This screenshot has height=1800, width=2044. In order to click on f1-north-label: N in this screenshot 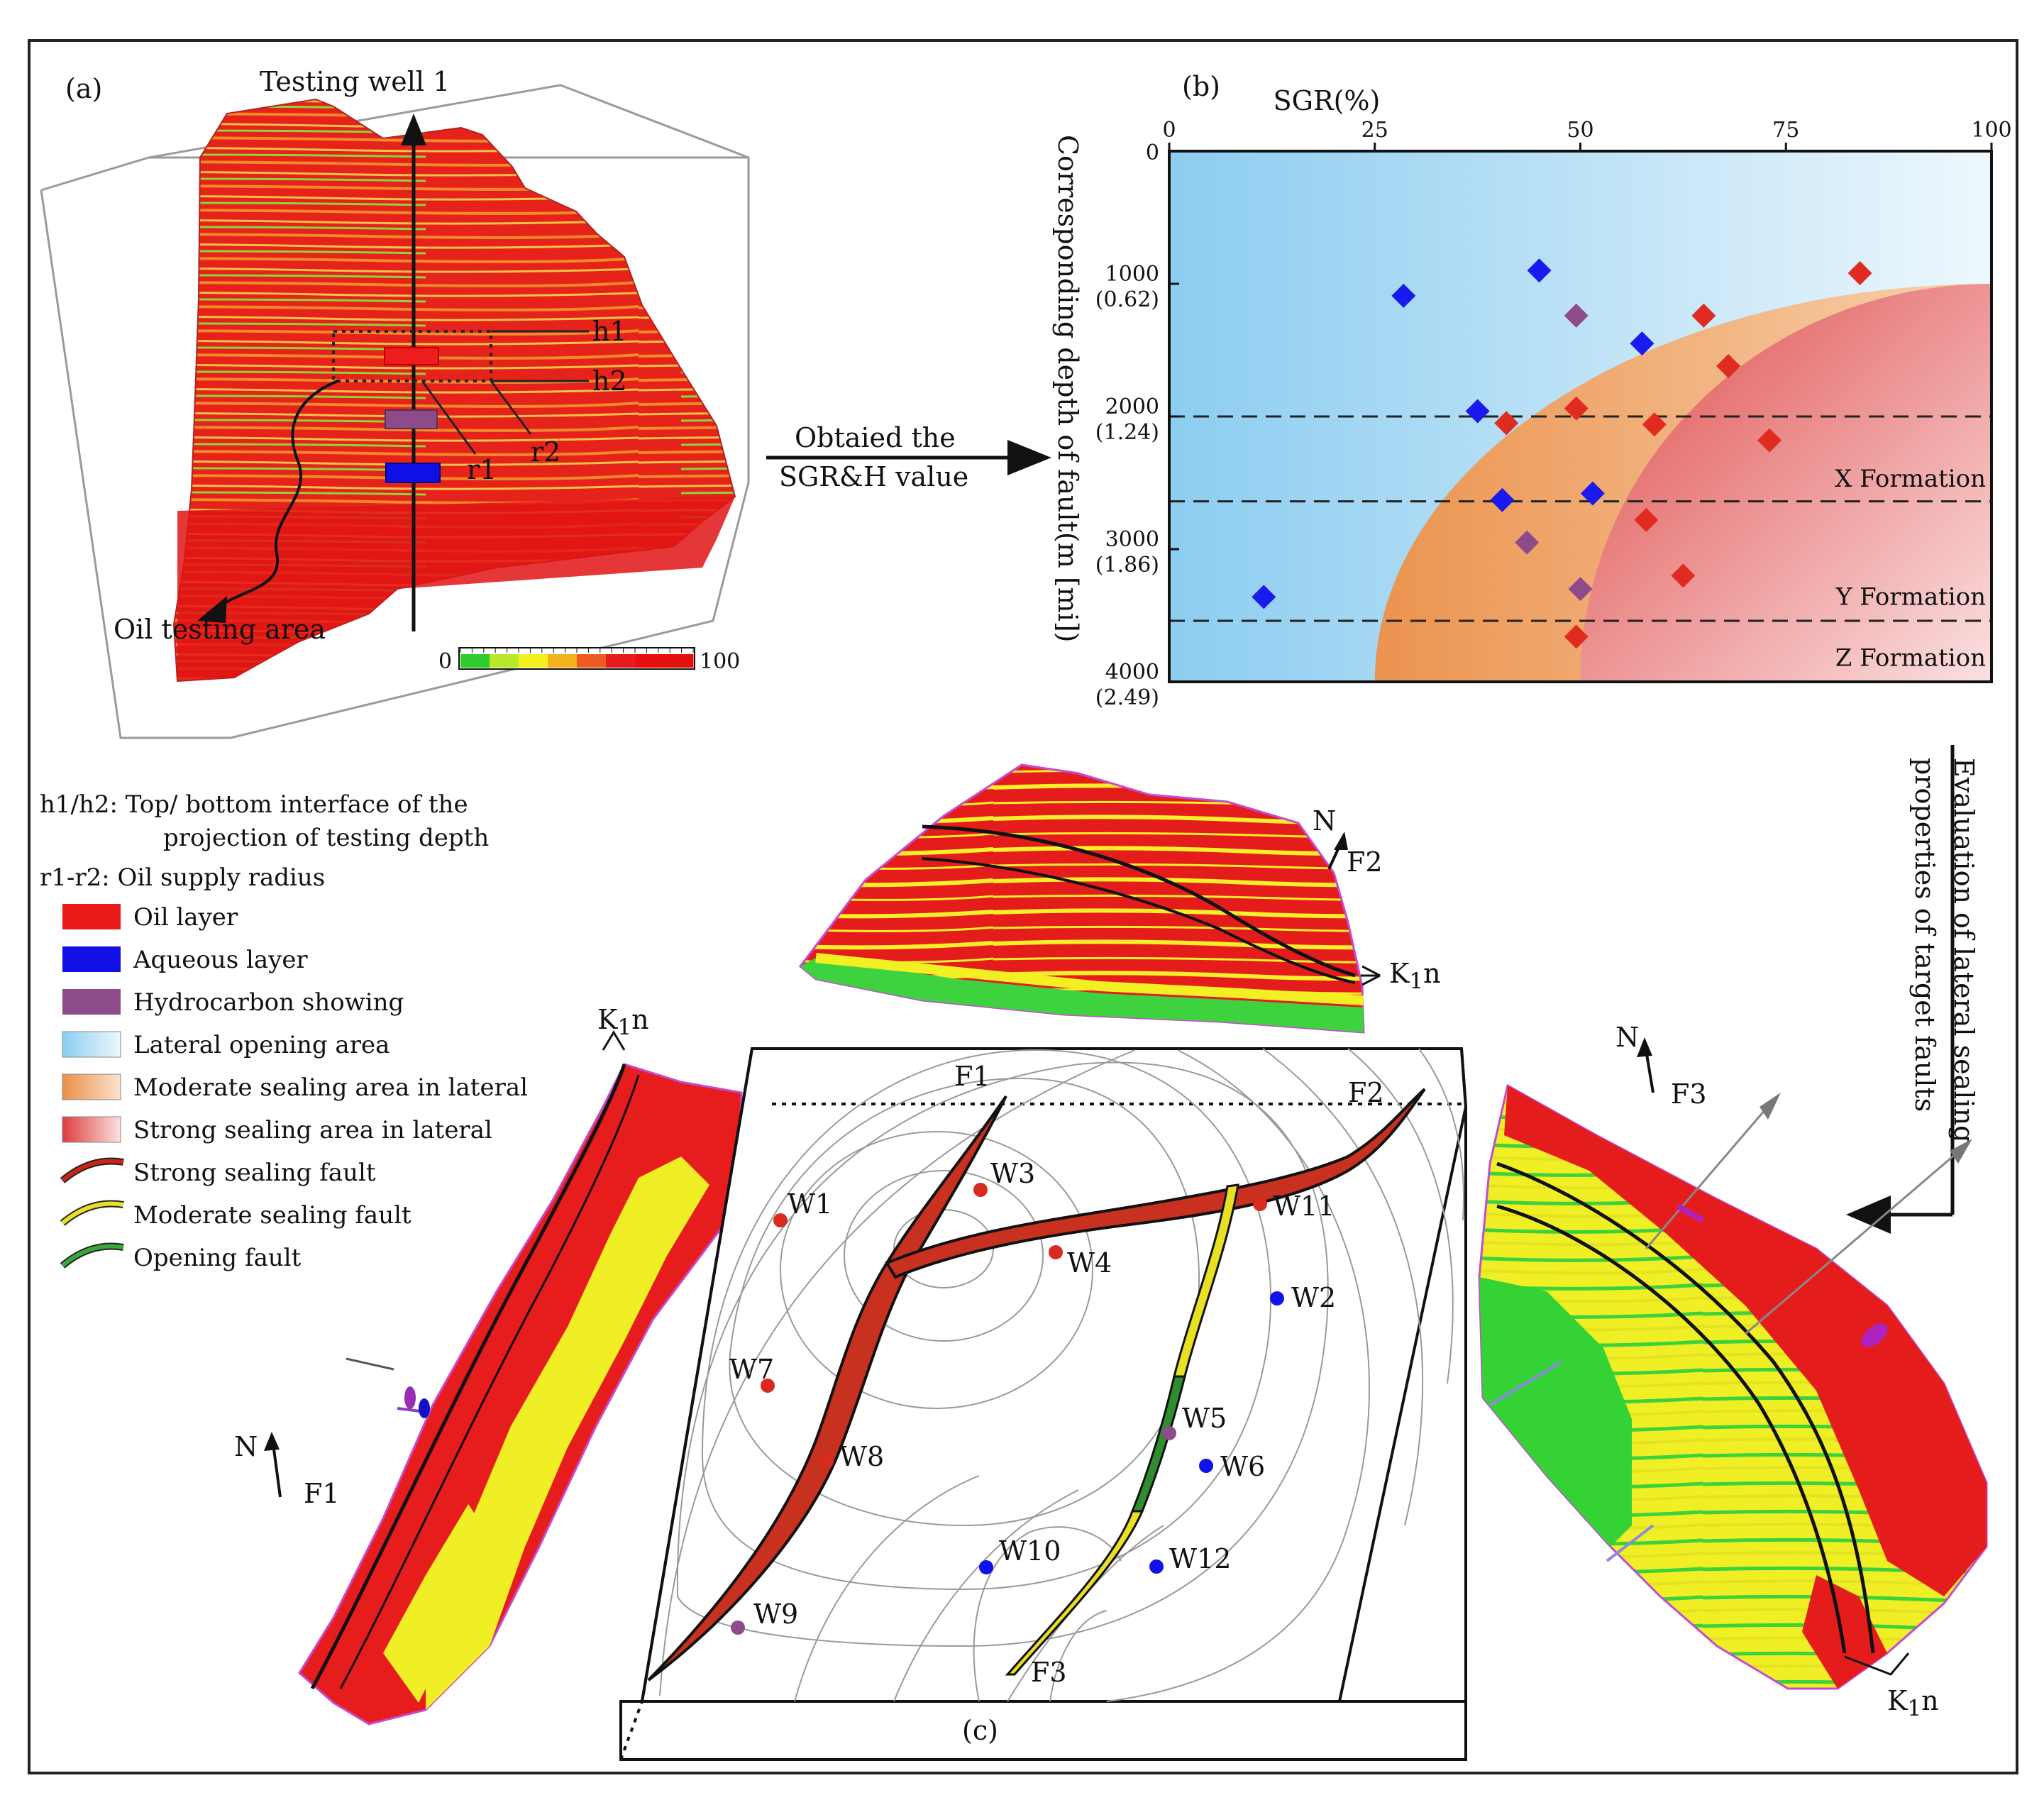, I will do `click(246, 1446)`.